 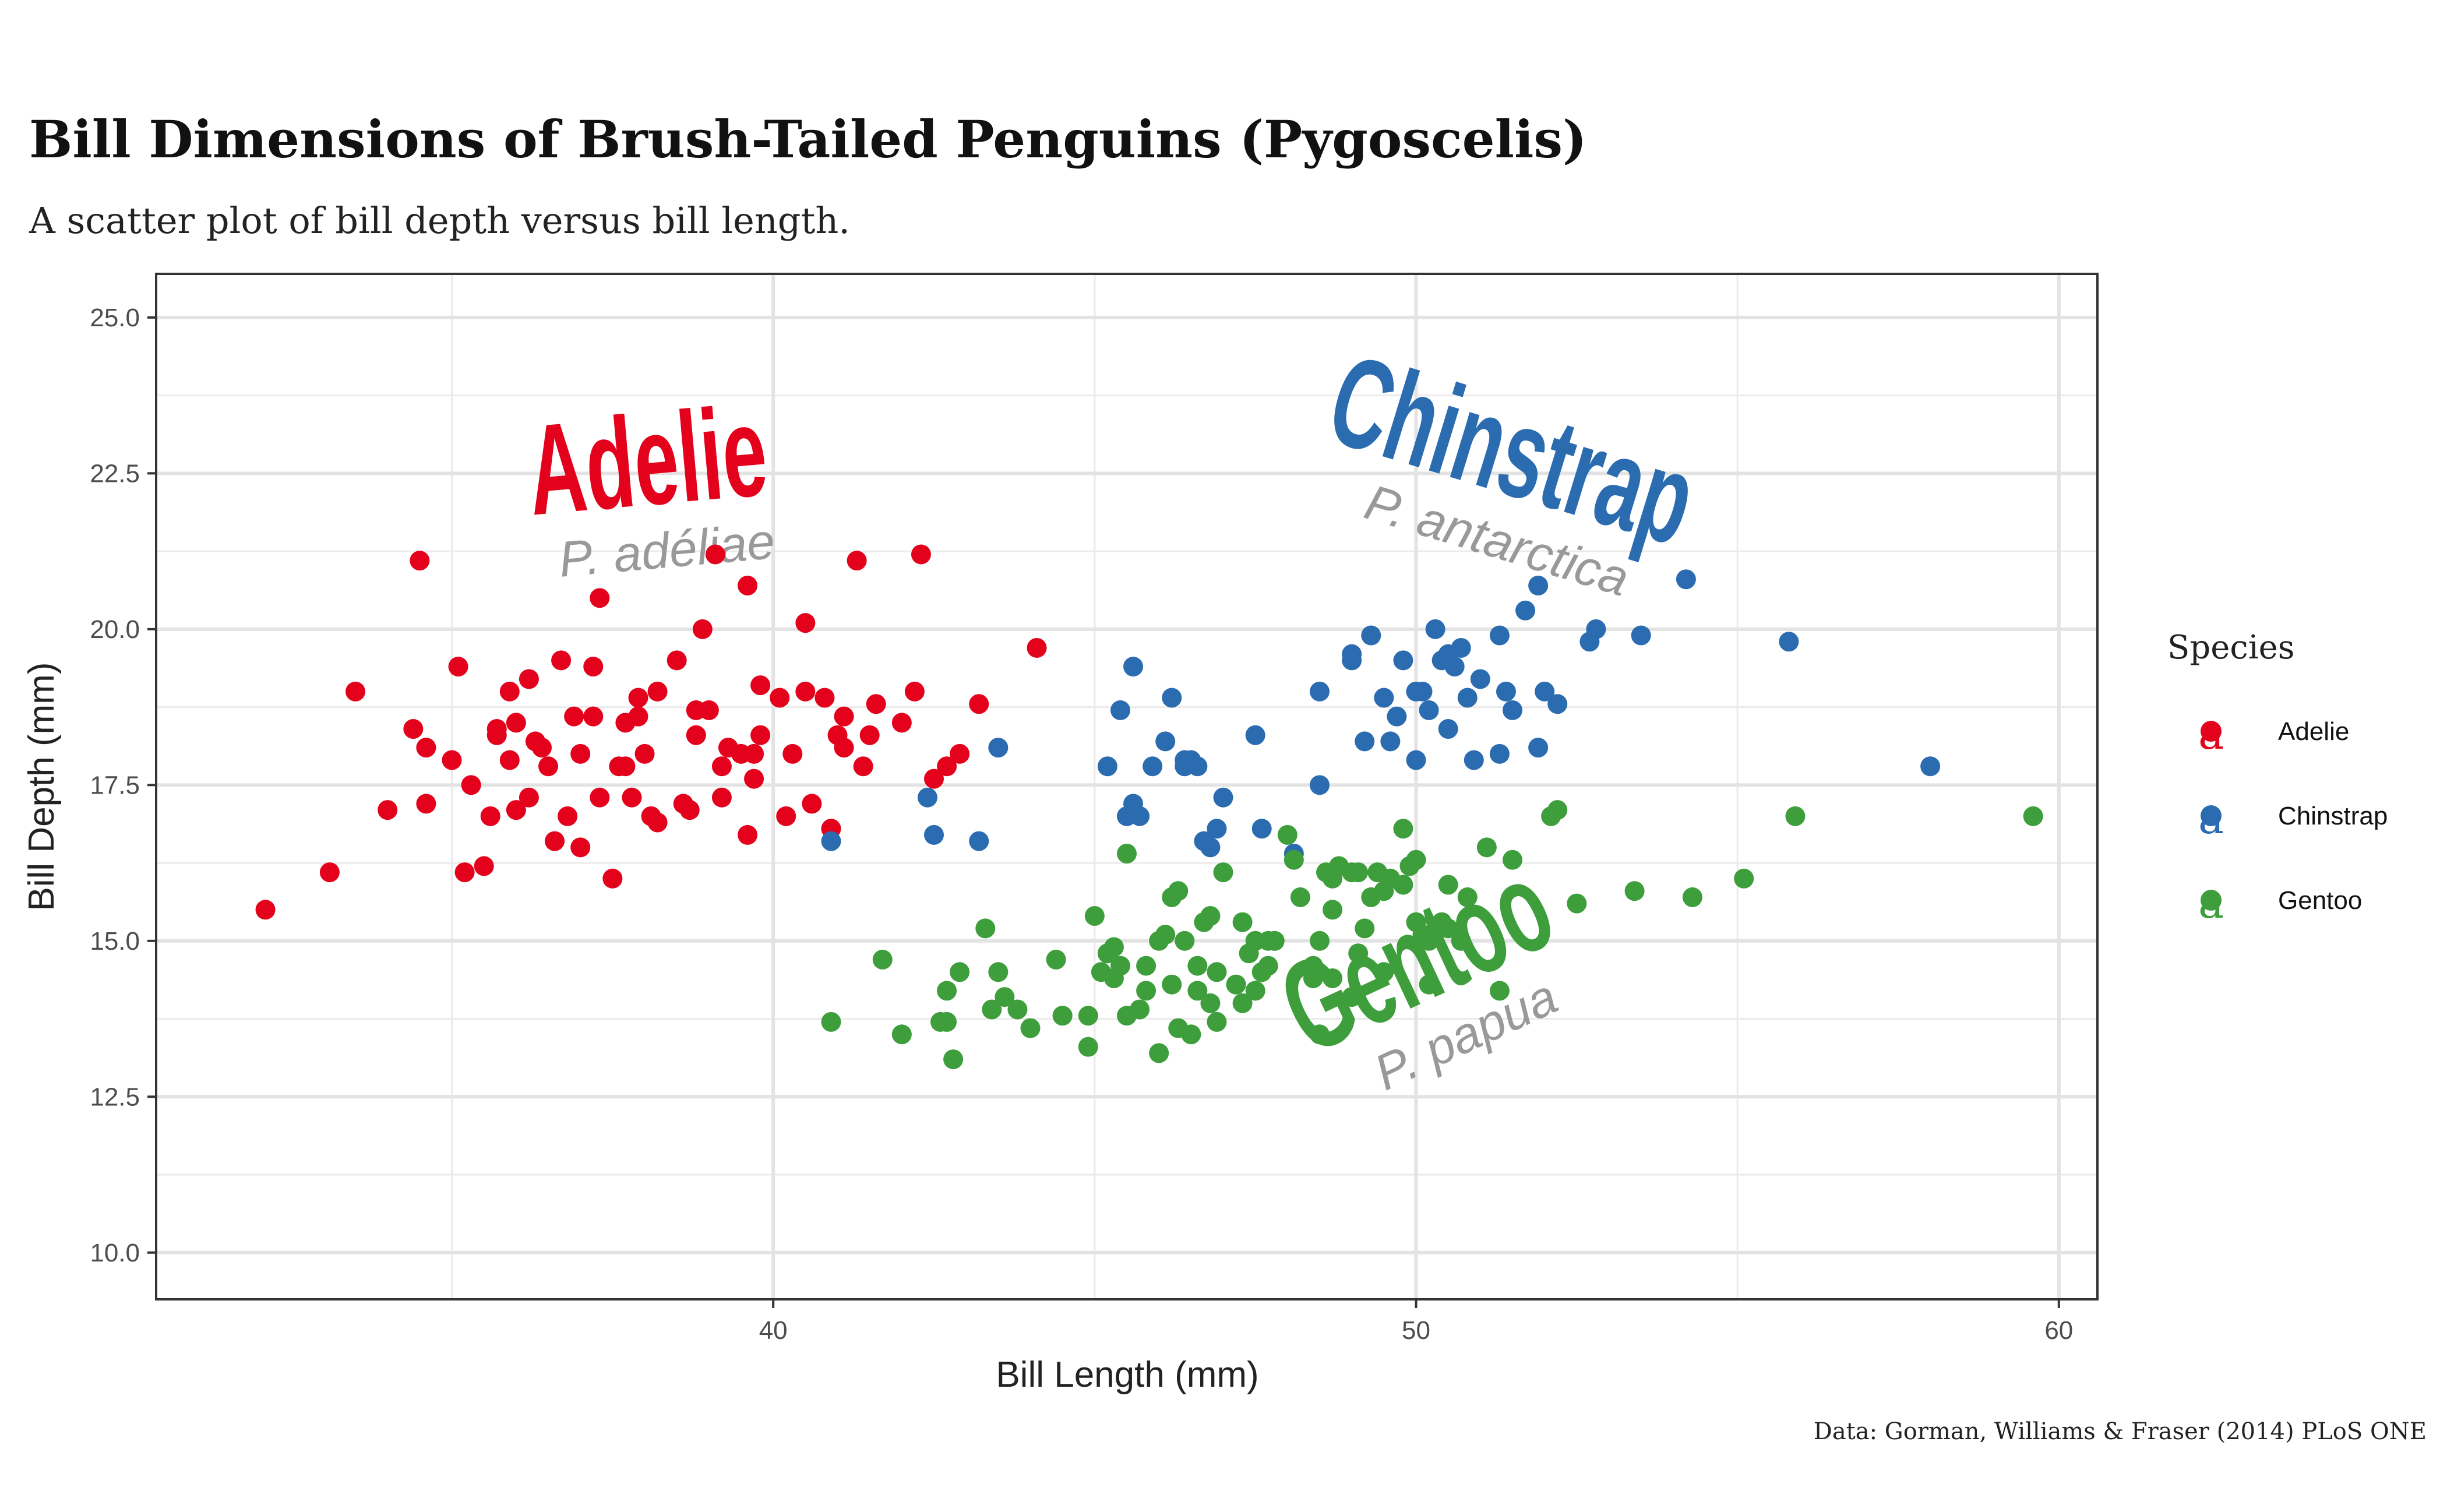 I want to click on legend: Species a Adelie a Chinstrap a Gentoo, so click(x=2277, y=778).